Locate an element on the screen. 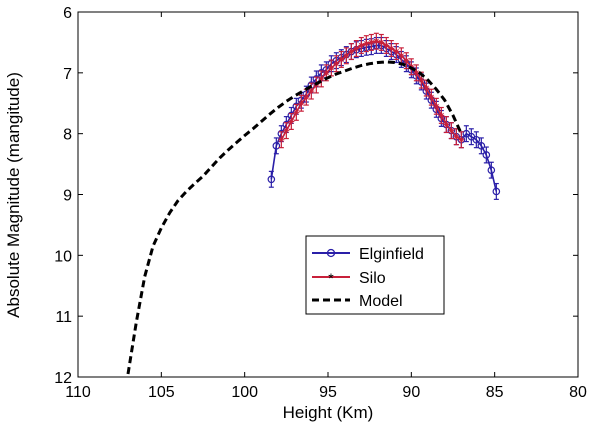 The height and width of the screenshot is (431, 601). x-tick-label: 85 is located at coordinates (495, 392).